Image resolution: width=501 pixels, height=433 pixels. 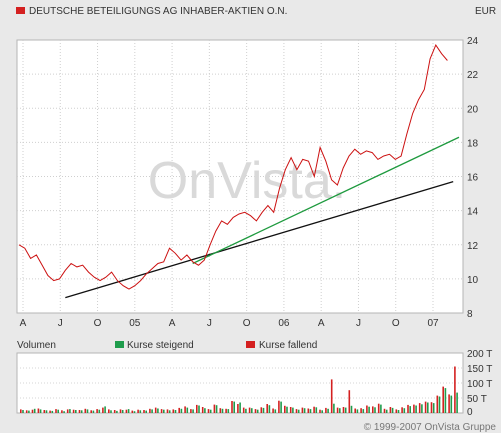 What do you see at coordinates (473, 212) in the screenshot?
I see `y-tick-label: 14` at bounding box center [473, 212].